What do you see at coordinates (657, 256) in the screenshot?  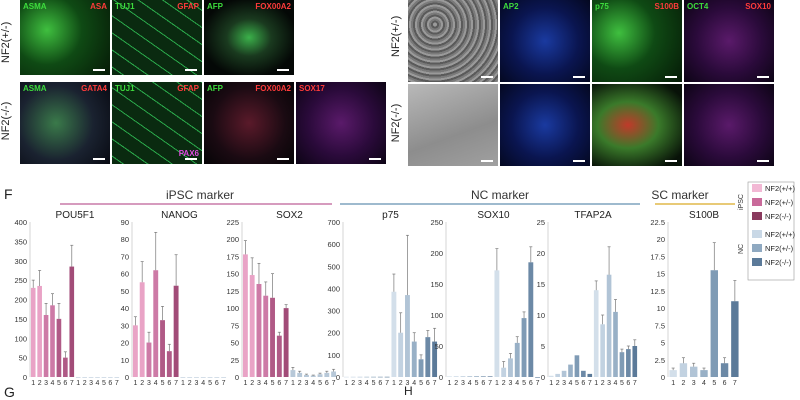 I see `y-tick-label: 17.5` at bounding box center [657, 256].